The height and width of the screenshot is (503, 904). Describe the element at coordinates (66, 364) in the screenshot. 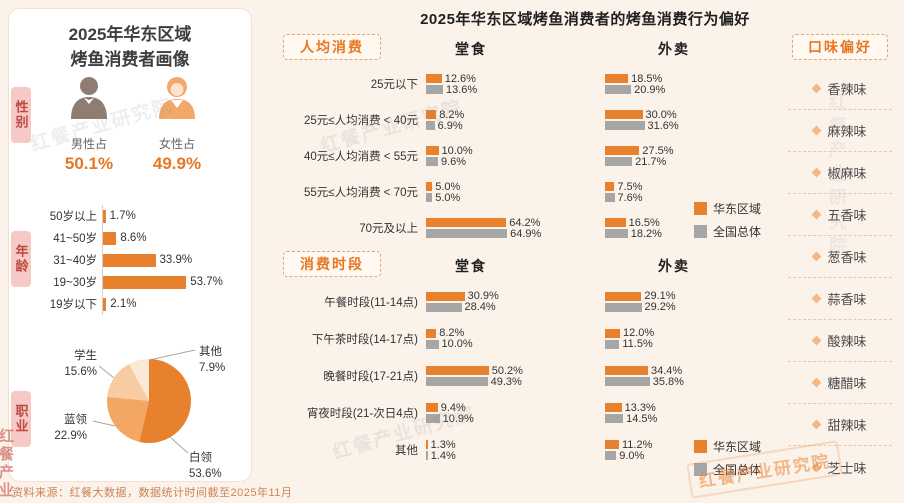

I see `pie-label-student: 学生 15.6%` at that location.